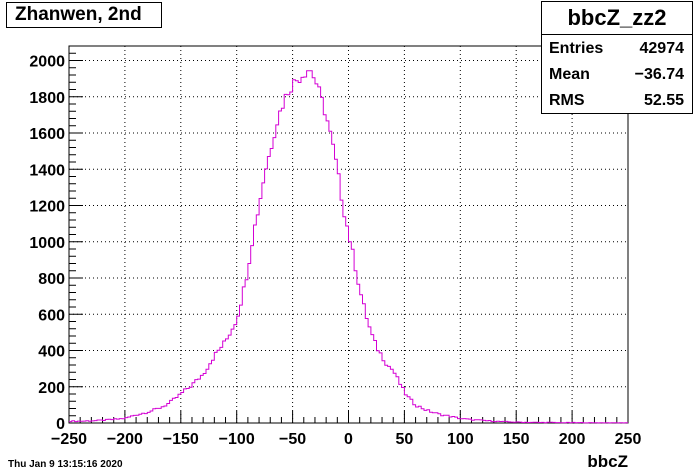 The width and height of the screenshot is (696, 473). I want to click on y-tick-label: 1200, so click(47, 207).